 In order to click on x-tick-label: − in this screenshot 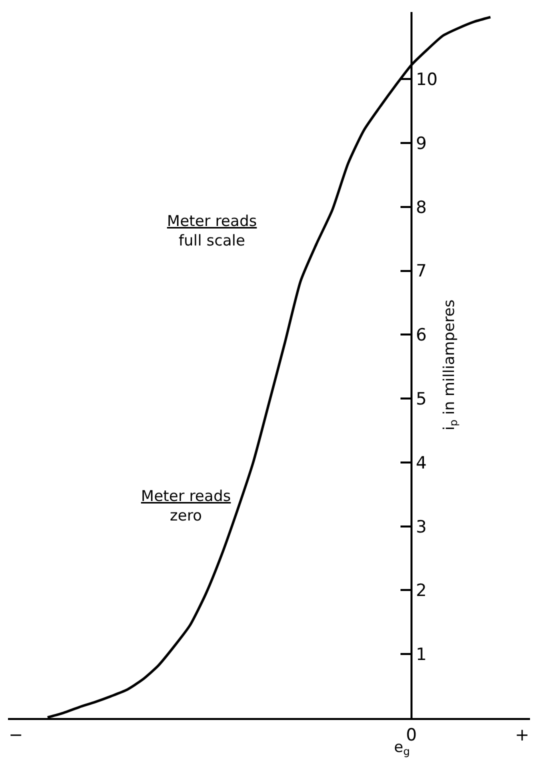, I will do `click(16, 735)`.